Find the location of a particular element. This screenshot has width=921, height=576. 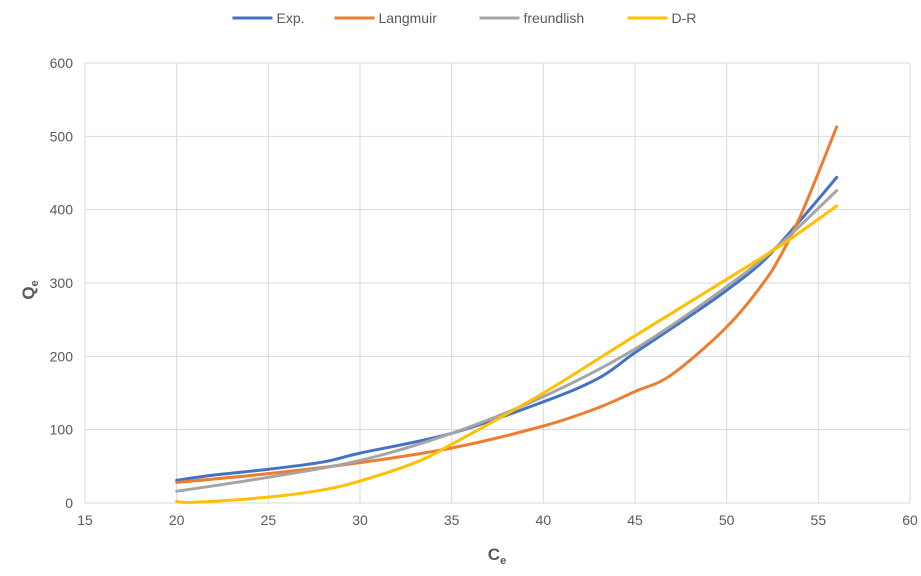

x-tick-label: 40 is located at coordinates (544, 520).